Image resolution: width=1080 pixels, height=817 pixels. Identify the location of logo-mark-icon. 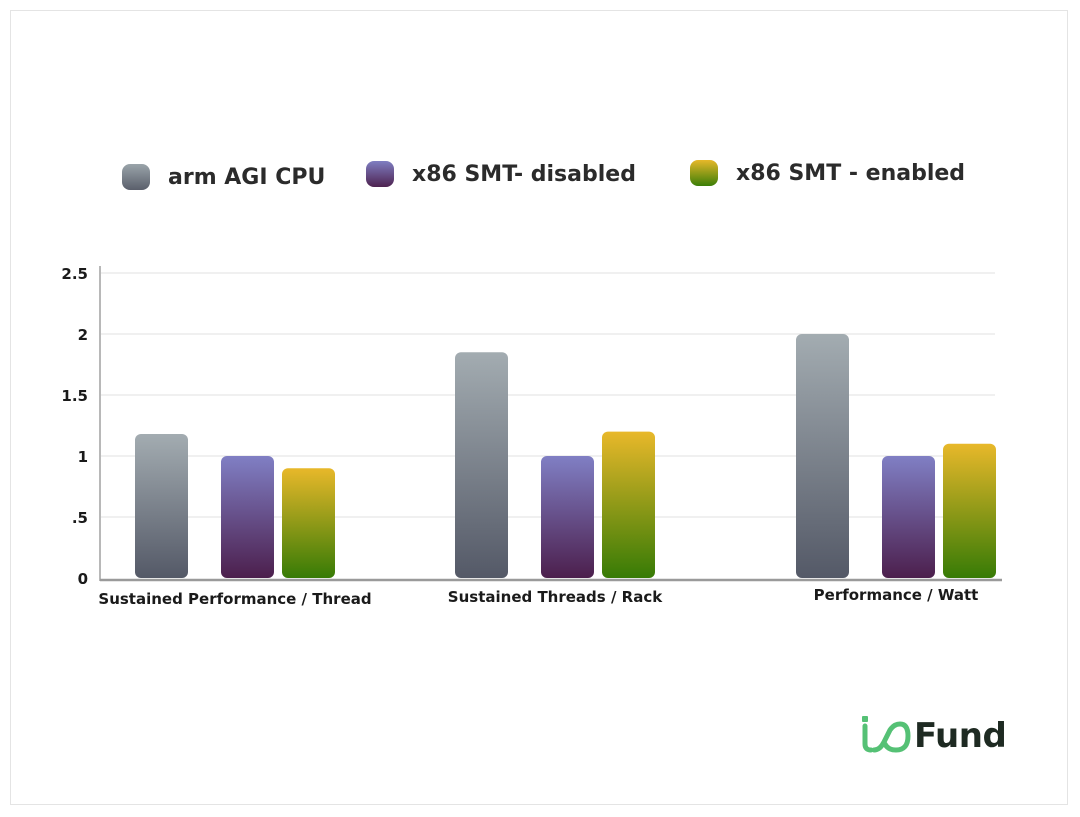
(886, 734).